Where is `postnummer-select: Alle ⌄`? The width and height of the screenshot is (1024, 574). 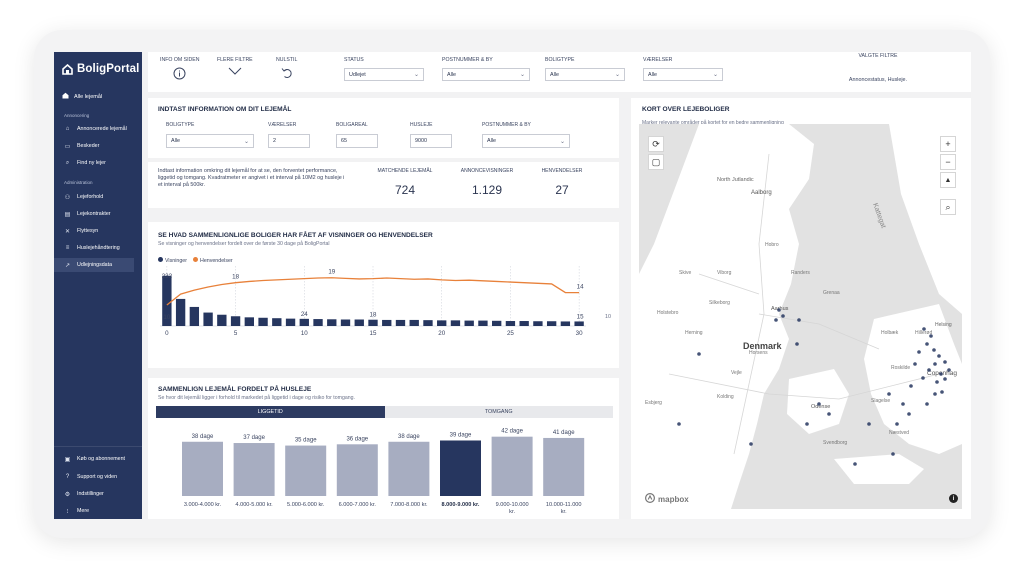
postnummer-select: Alle ⌄ is located at coordinates (486, 74).